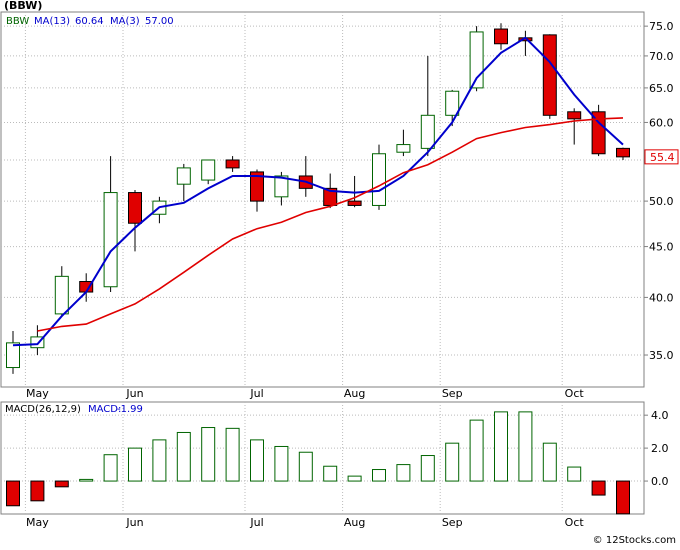 The width and height of the screenshot is (680, 550). I want to click on price-tick-label: 40.0, so click(661, 297).